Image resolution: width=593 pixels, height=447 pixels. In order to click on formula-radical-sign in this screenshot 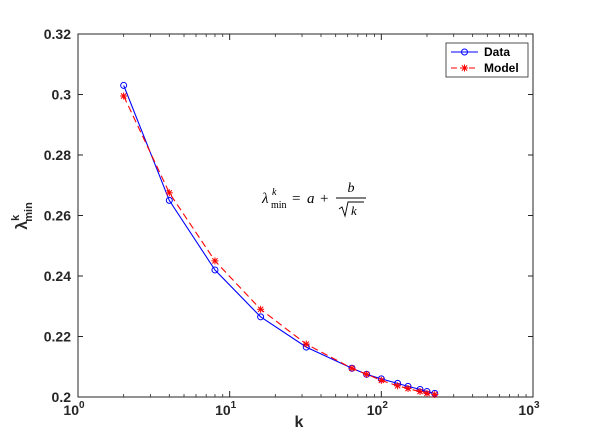, I will do `click(351, 209)`.